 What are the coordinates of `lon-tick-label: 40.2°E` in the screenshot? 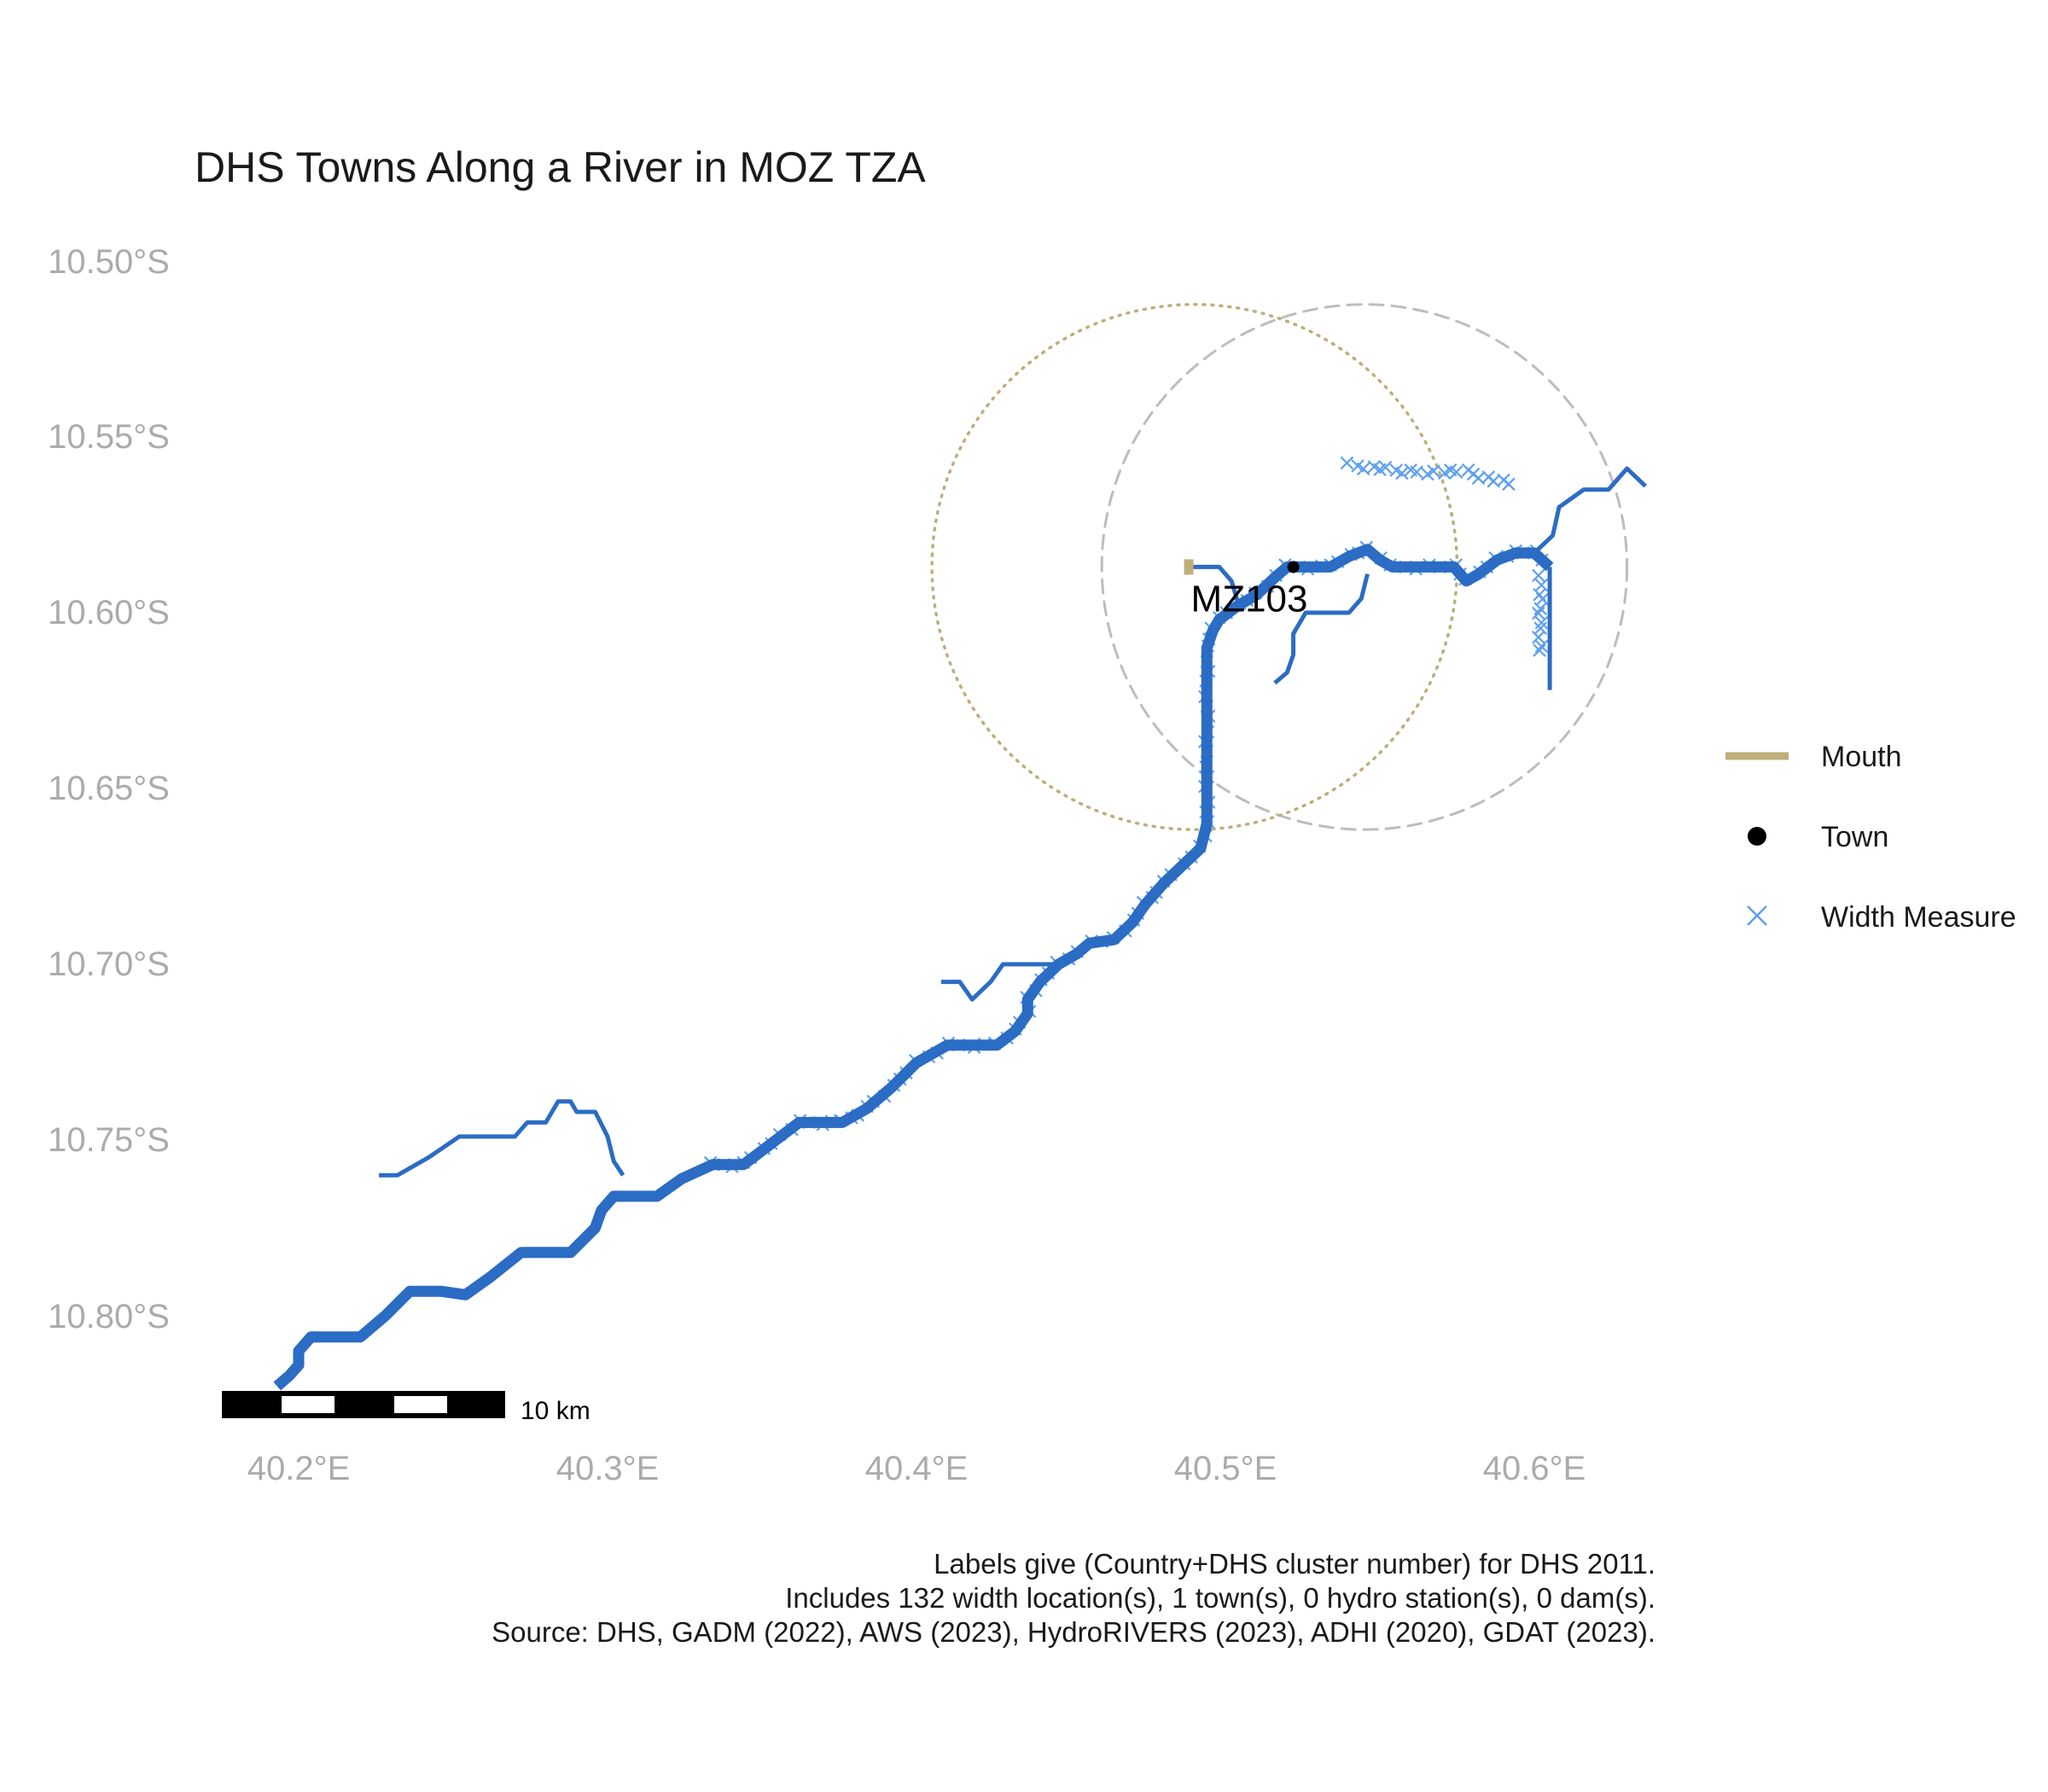 It's located at (299, 1468).